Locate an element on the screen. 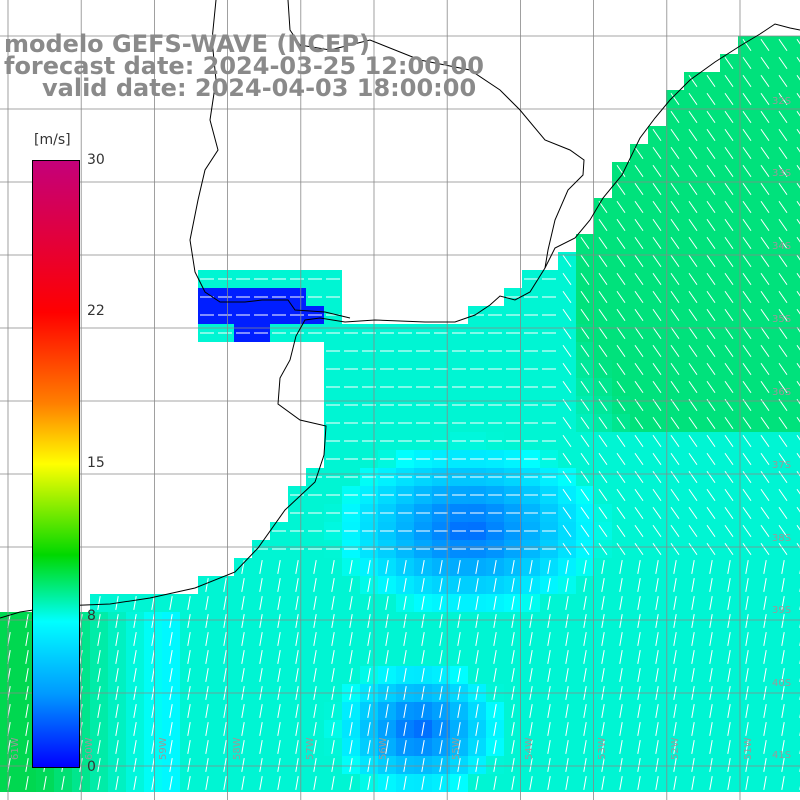 The width and height of the screenshot is (800, 800). colorbar-tick-22: 22 is located at coordinates (96, 311).